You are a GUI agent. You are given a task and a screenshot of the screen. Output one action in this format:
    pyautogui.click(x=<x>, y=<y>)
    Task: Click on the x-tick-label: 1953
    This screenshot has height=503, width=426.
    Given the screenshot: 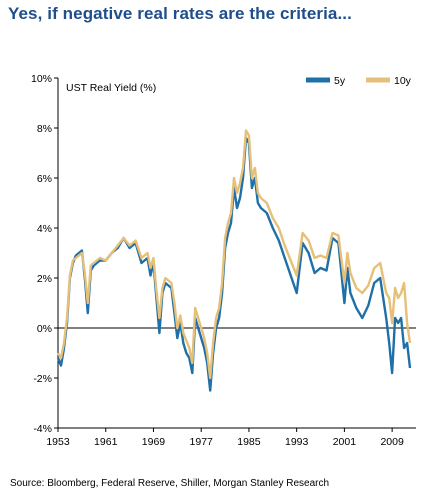 What is the action you would take?
    pyautogui.click(x=58, y=442)
    